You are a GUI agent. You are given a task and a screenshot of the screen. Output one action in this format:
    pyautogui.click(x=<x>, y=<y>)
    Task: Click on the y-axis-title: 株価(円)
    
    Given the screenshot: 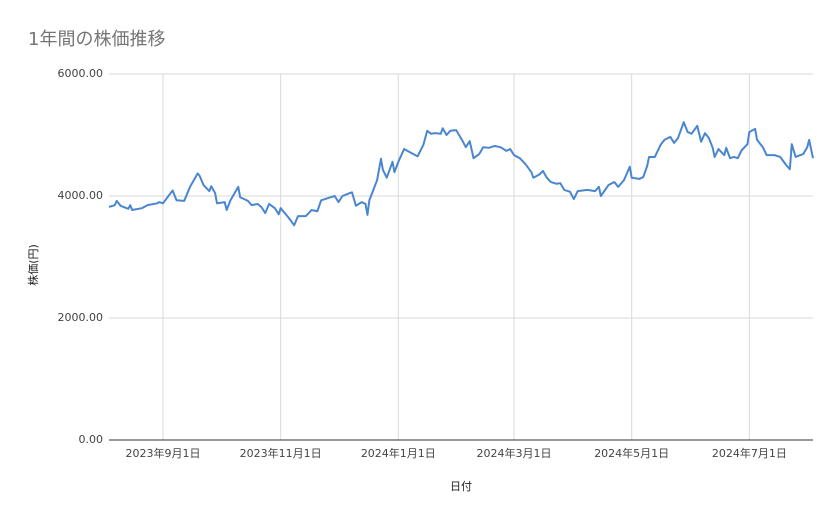 What is the action you would take?
    pyautogui.click(x=33, y=265)
    